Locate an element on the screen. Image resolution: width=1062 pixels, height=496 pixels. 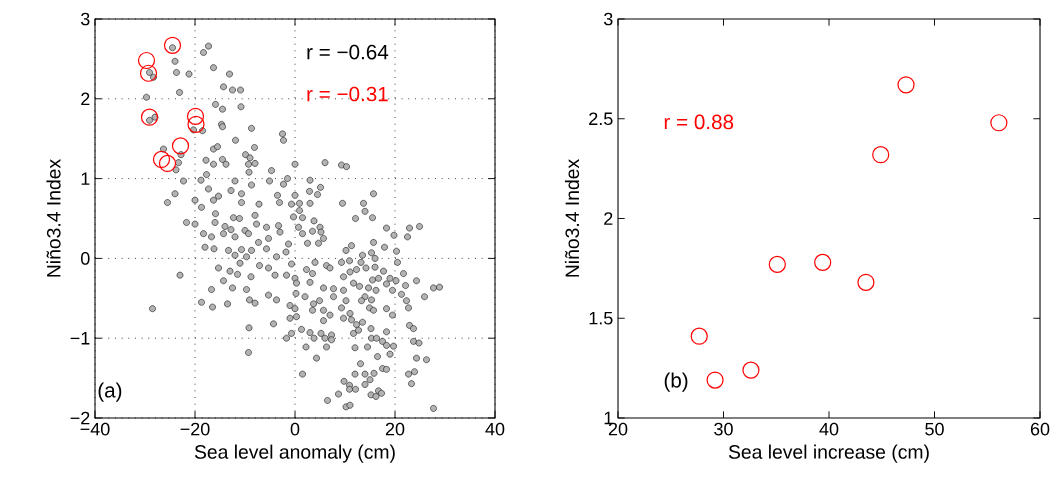
annotation: r = −0.31 is located at coordinates (347, 94).